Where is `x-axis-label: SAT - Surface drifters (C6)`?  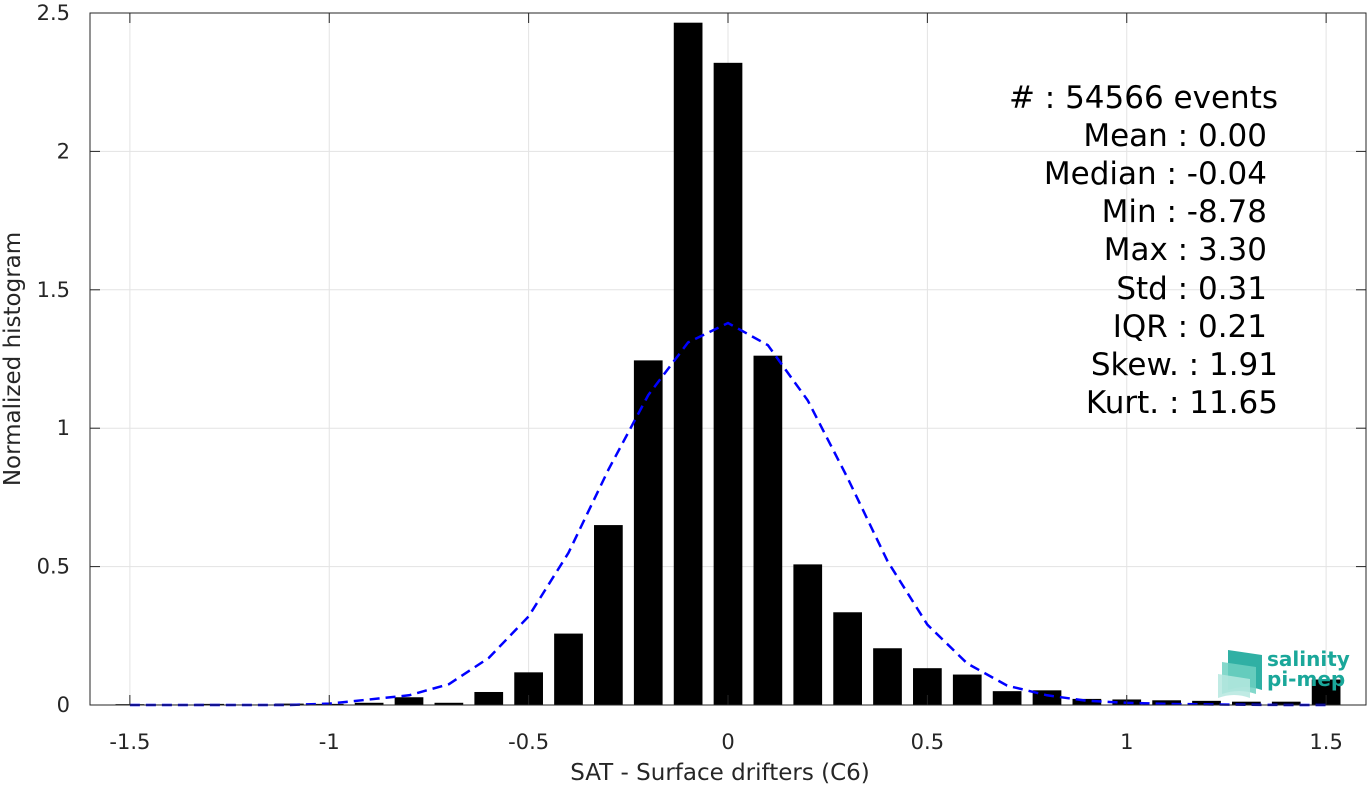
x-axis-label: SAT - Surface drifters (C6) is located at coordinates (720, 772).